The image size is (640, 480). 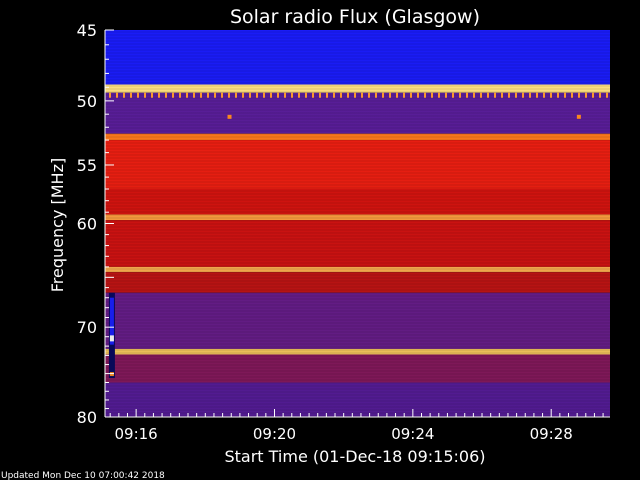 What do you see at coordinates (357, 426) in the screenshot?
I see `x-axis: 09:16 09:20 09:24 09:28` at bounding box center [357, 426].